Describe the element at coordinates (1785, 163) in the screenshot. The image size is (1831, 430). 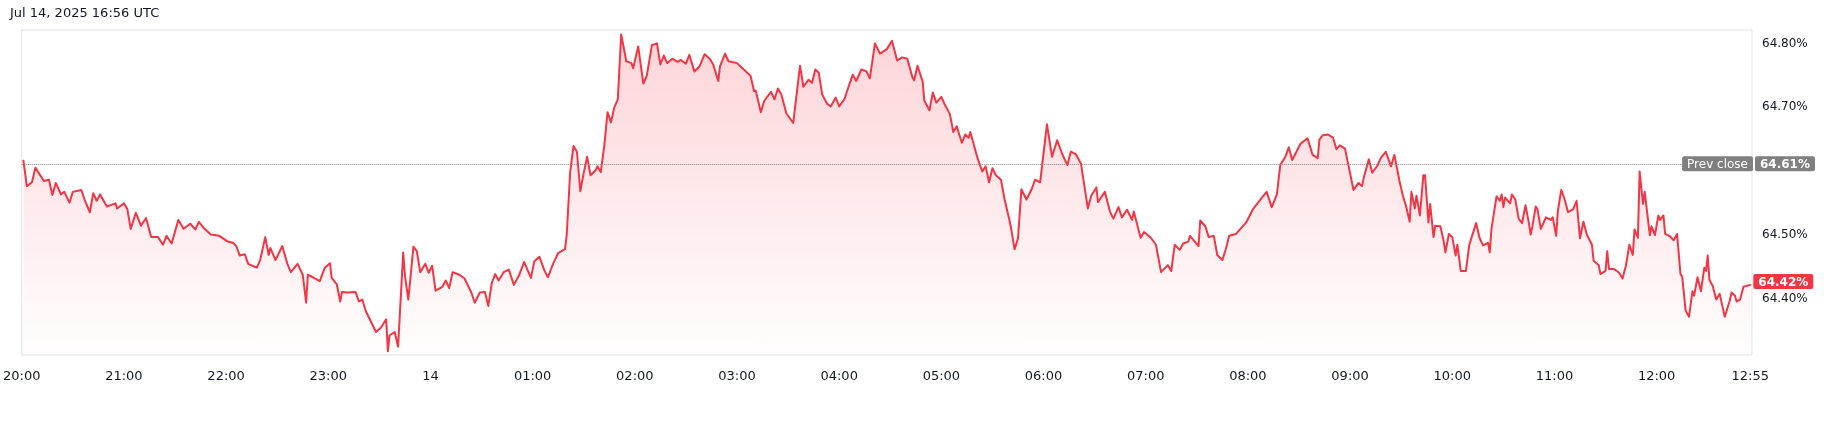
I see `text: 64.61%` at that location.